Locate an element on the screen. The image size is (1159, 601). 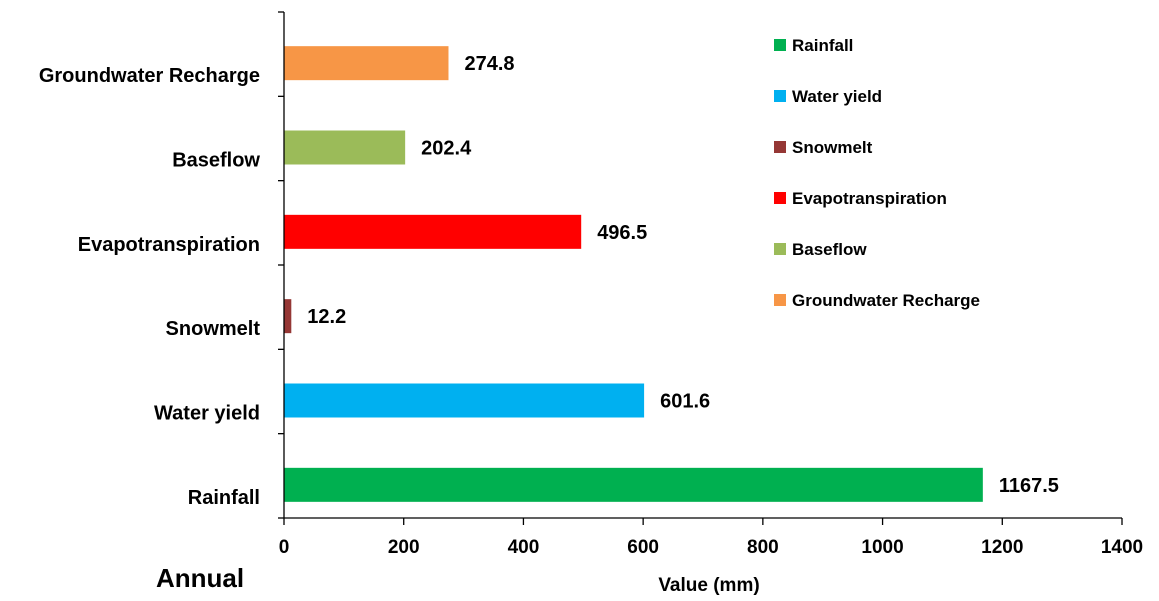
legend-label-groundwater-recharge: Groundwater Recharge is located at coordinates (886, 300).